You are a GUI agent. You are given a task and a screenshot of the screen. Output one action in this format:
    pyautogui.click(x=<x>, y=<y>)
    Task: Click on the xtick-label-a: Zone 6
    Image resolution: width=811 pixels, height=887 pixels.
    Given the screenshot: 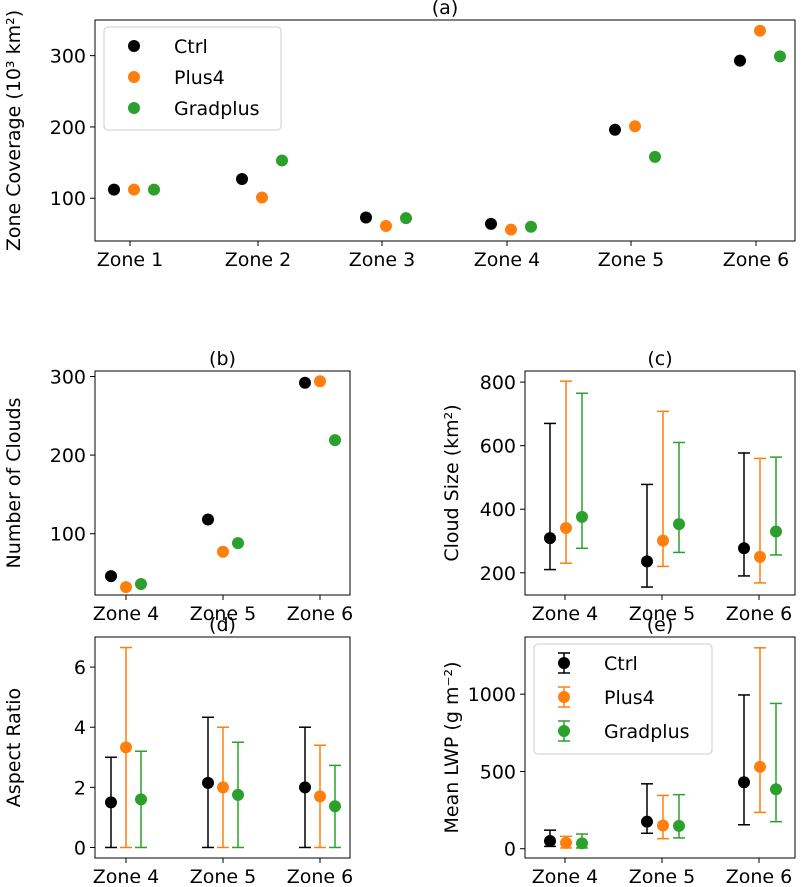 What is the action you would take?
    pyautogui.click(x=756, y=260)
    